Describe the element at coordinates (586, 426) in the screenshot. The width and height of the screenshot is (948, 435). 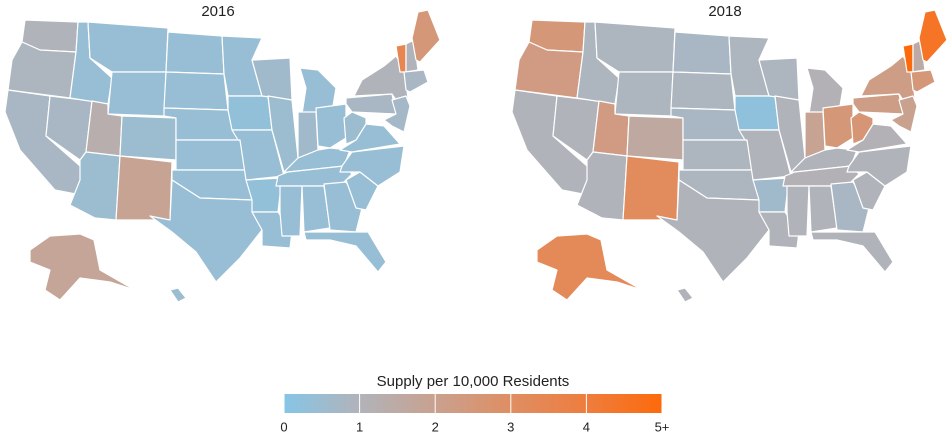
I see `legend-tick-label: 4` at that location.